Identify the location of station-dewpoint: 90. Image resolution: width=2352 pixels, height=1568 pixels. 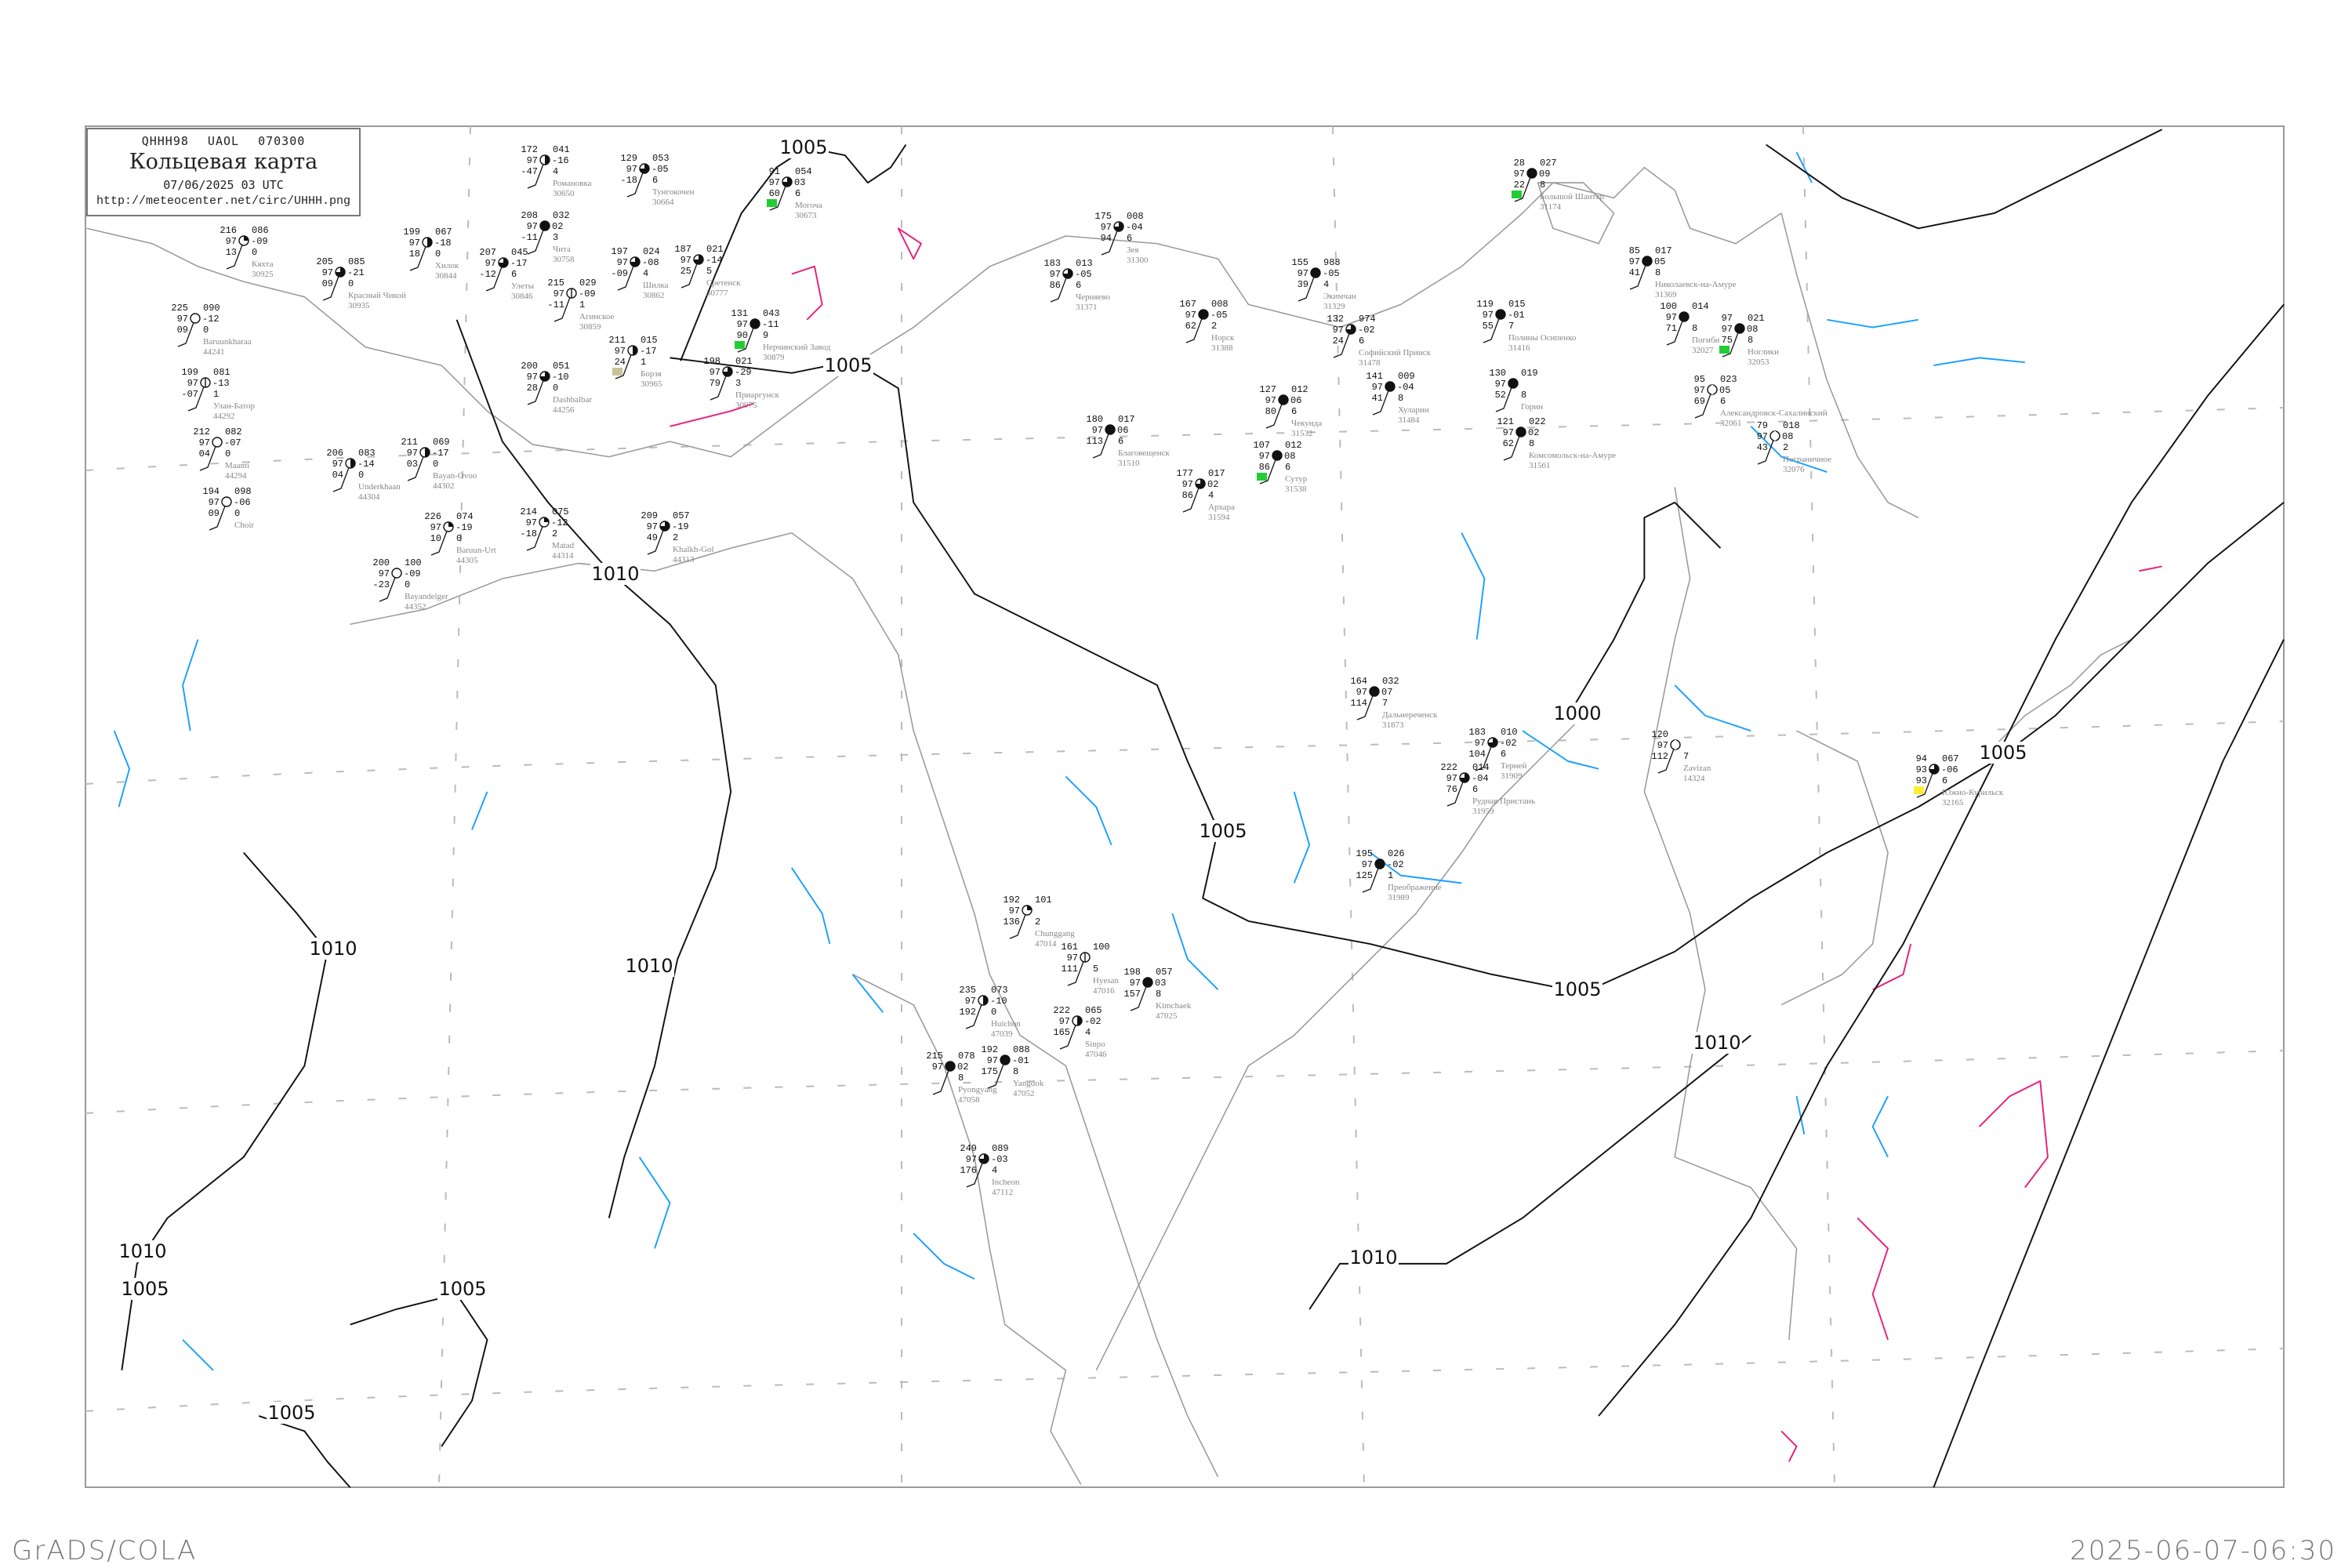
(742, 335).